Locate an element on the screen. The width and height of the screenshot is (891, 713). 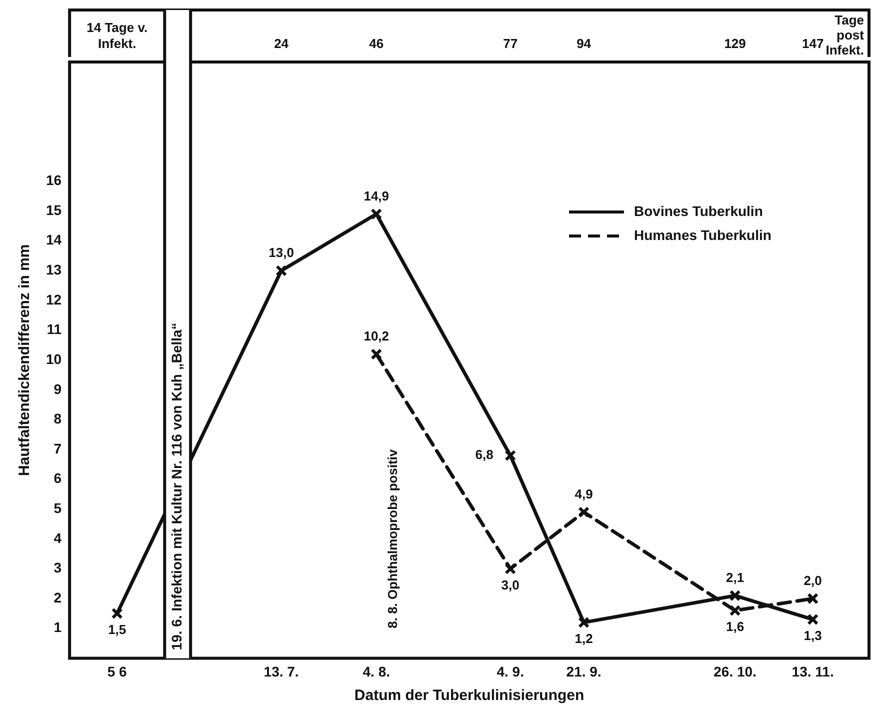
y-tick-label: 1 is located at coordinates (58, 627).